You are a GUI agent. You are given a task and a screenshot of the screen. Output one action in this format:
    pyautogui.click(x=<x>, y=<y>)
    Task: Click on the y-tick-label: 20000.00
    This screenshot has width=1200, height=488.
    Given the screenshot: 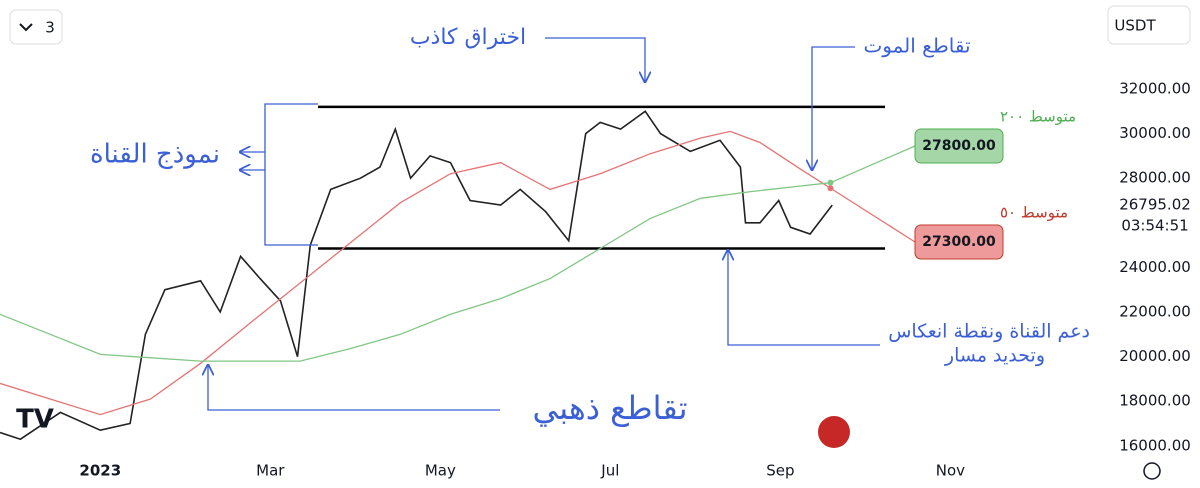 What is the action you would take?
    pyautogui.click(x=1155, y=356)
    